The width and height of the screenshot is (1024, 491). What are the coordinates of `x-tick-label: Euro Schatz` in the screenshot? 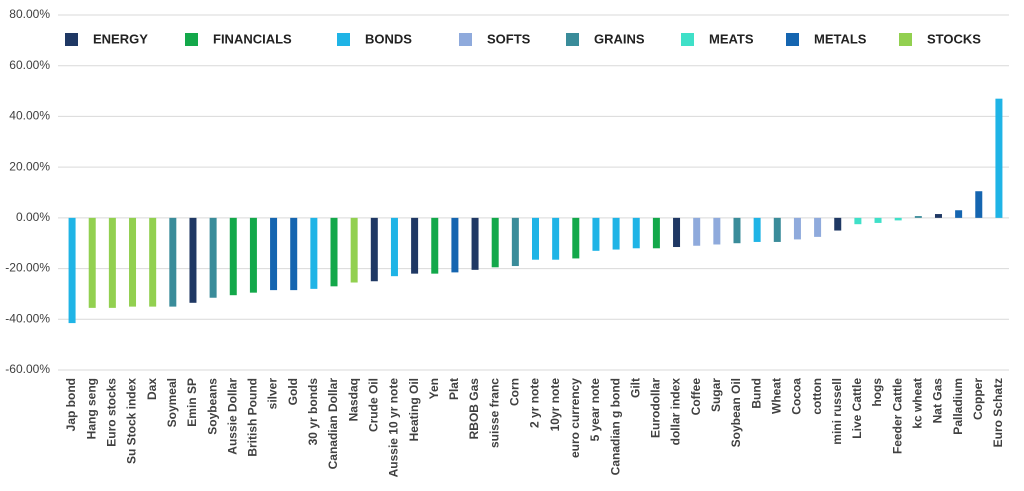 It's located at (998, 412).